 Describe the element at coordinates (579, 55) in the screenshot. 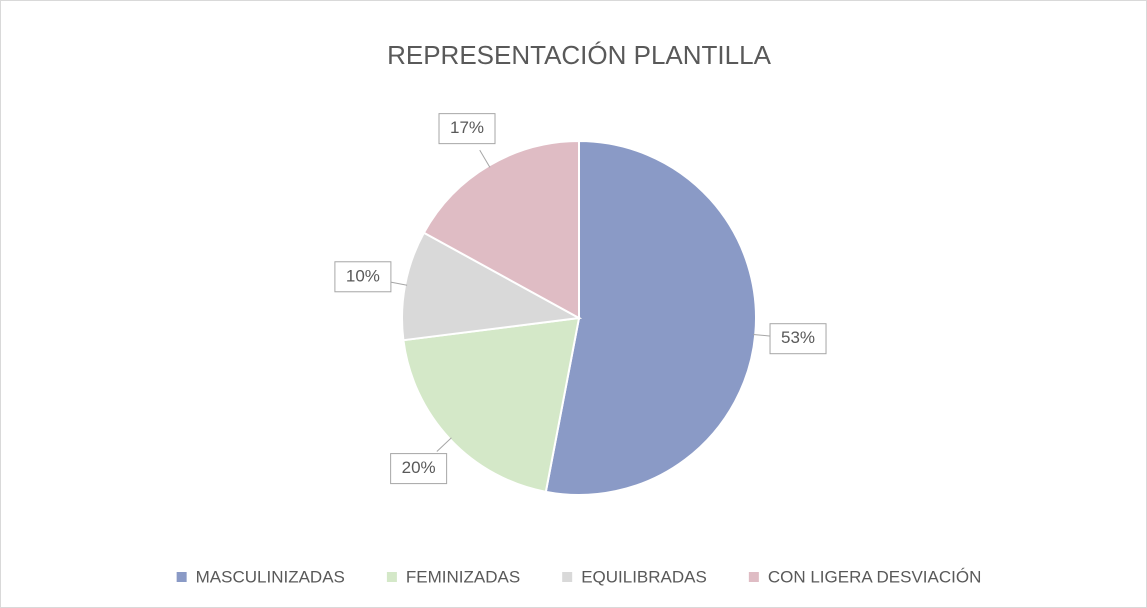

I see `chart-title: REPRESENTACIÓN PLANTILLA` at that location.